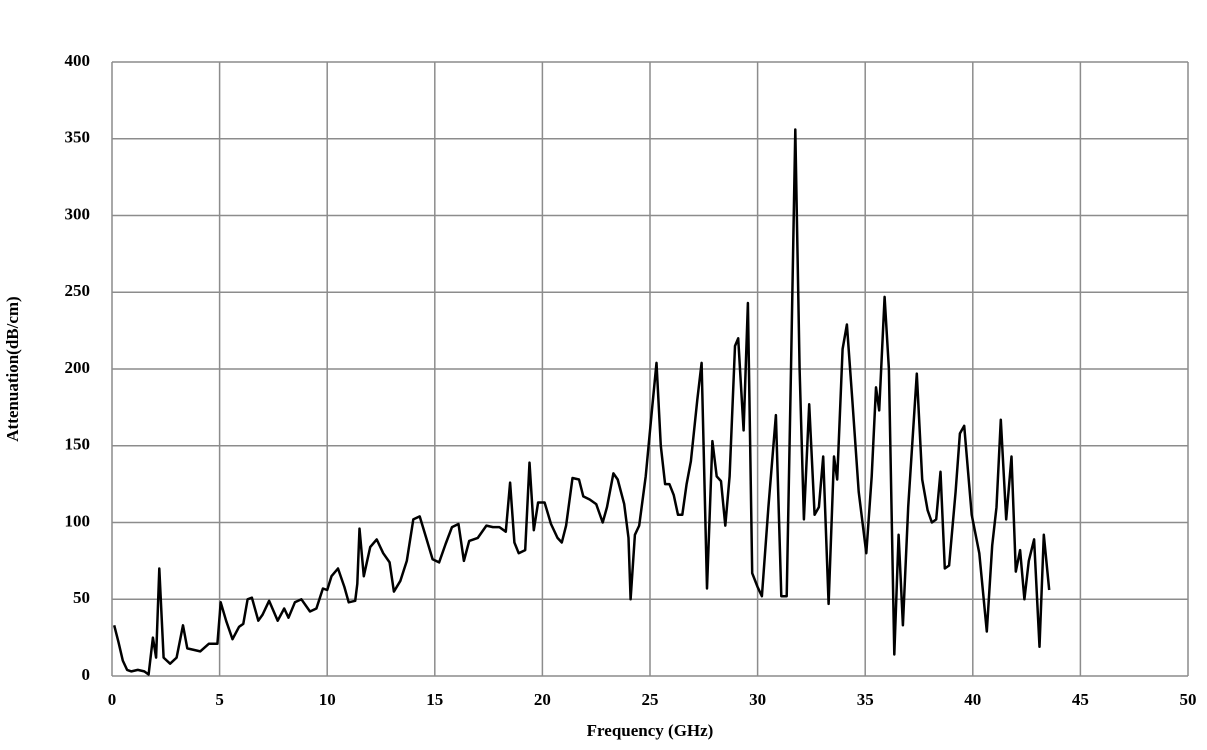  What do you see at coordinates (78, 213) in the screenshot?
I see `y-tick-label: 300` at bounding box center [78, 213].